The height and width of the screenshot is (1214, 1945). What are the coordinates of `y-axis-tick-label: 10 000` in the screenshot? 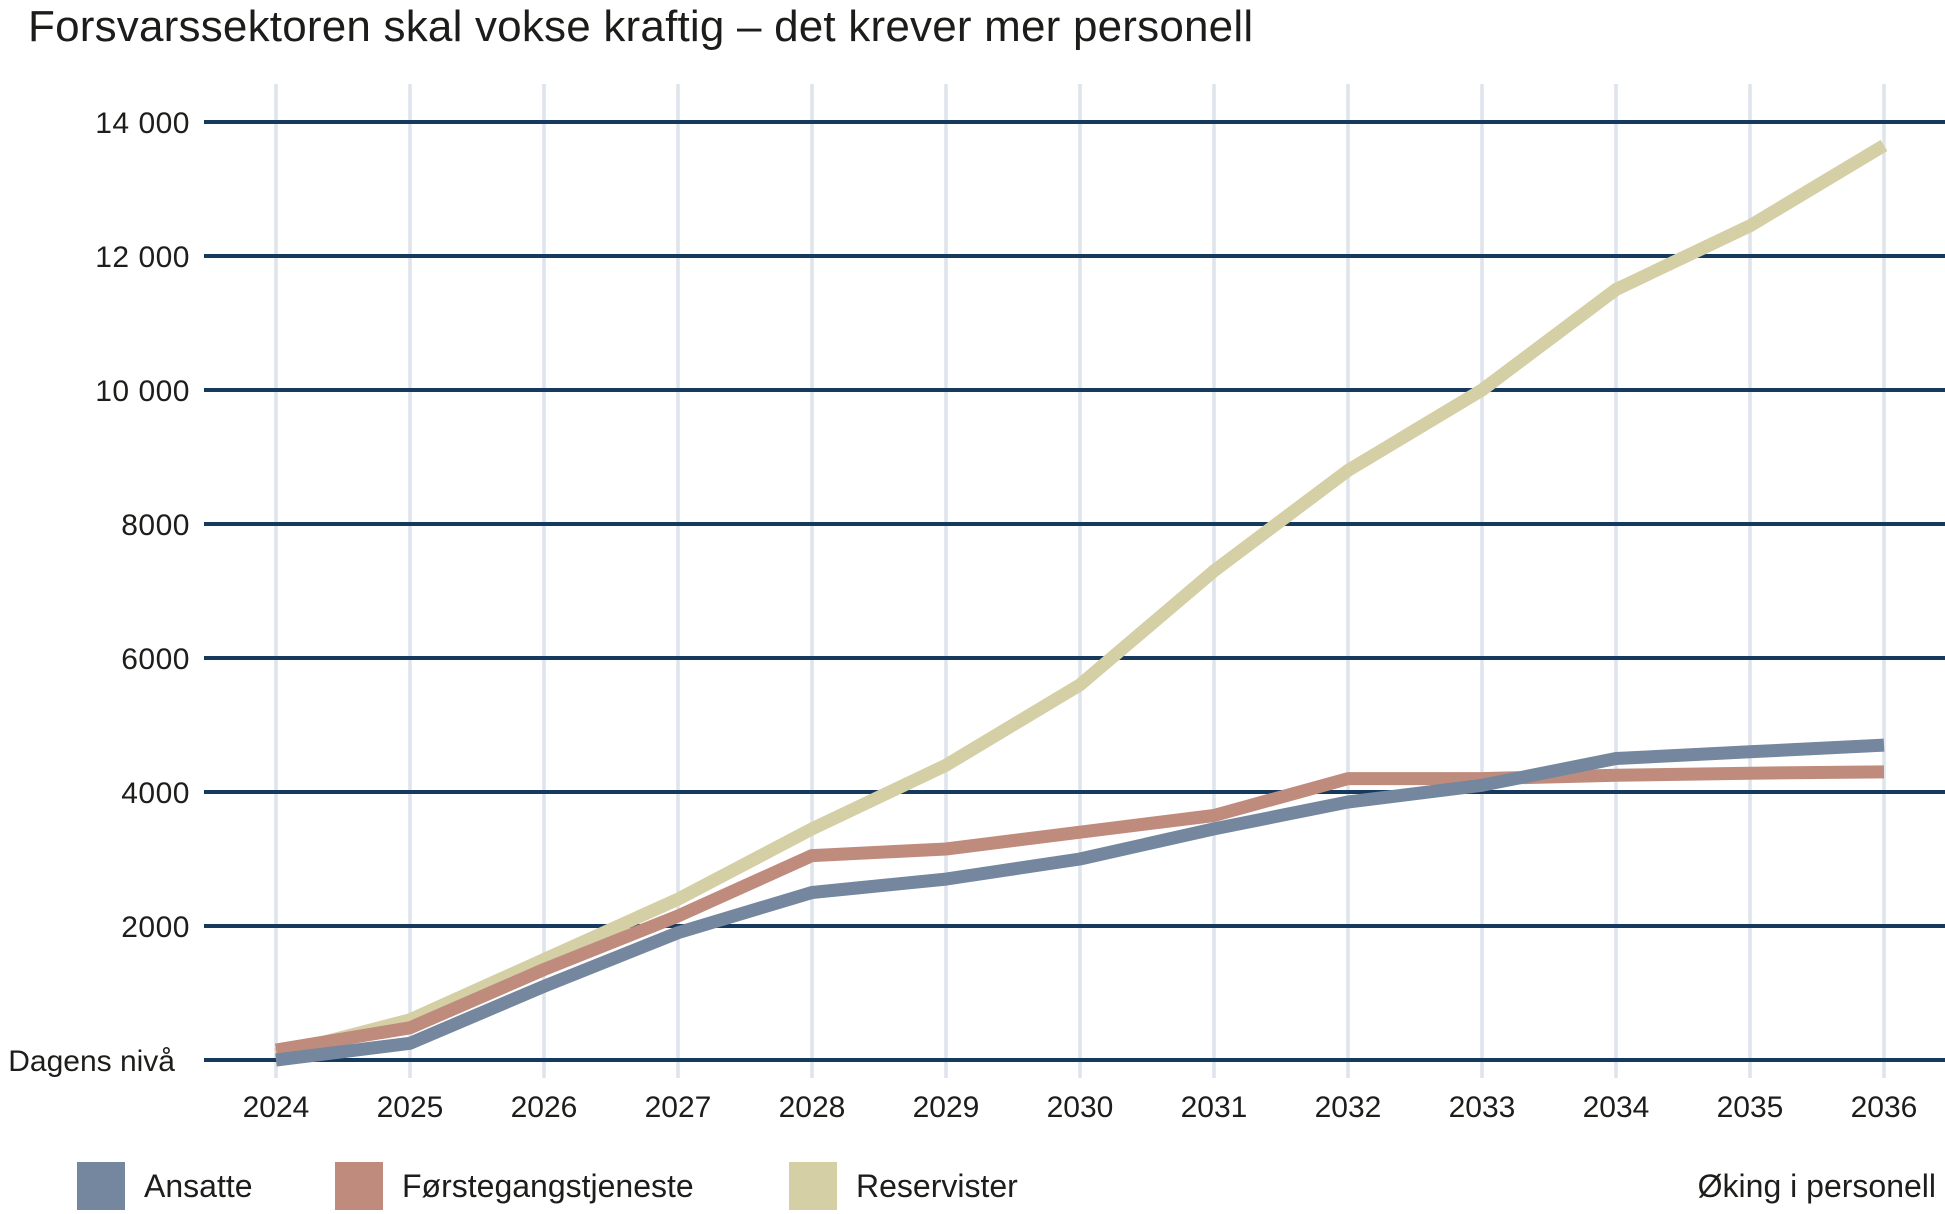 It's located at (142, 391).